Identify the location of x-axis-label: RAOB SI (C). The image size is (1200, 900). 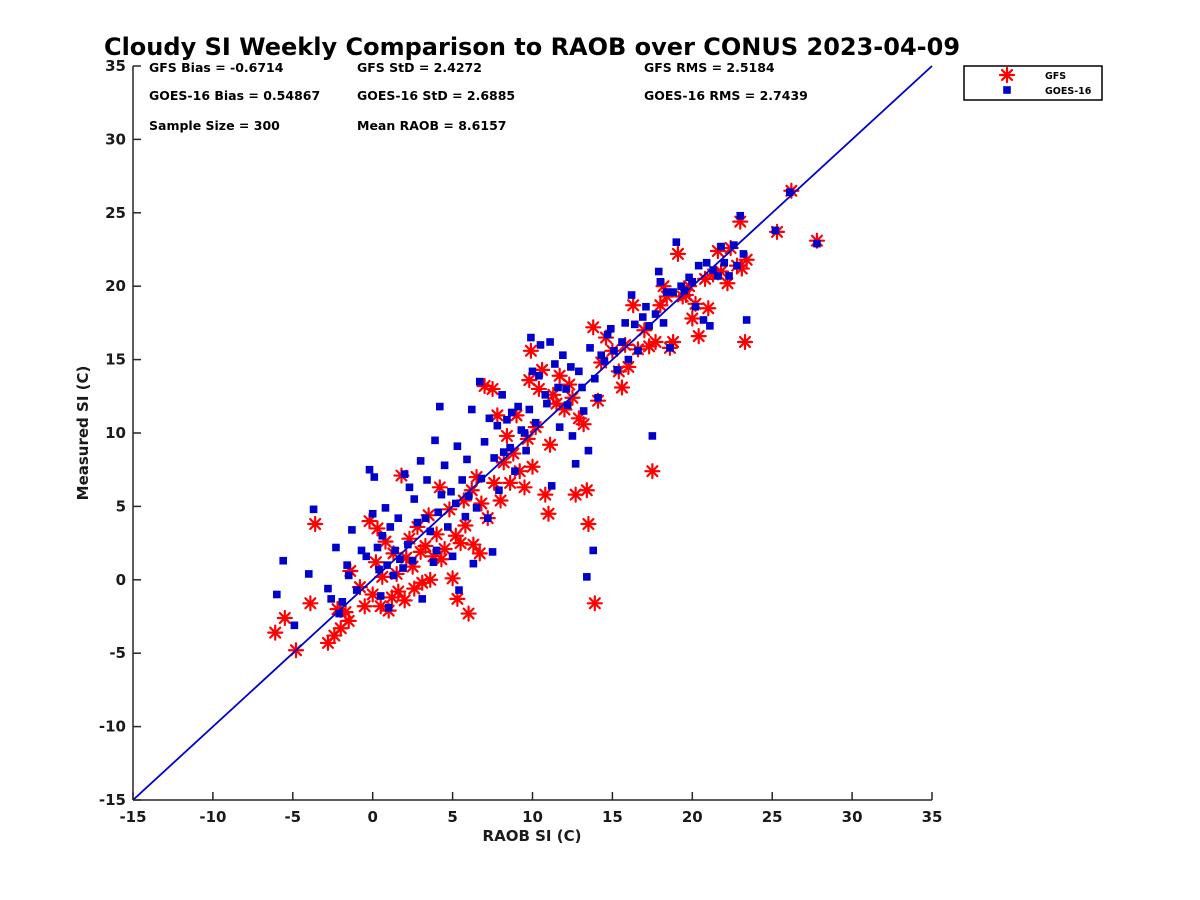
(532, 836).